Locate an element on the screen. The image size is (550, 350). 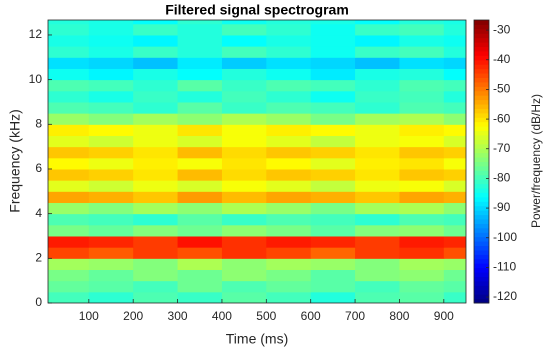
colorbar-tick-label: -80 is located at coordinates (502, 178).